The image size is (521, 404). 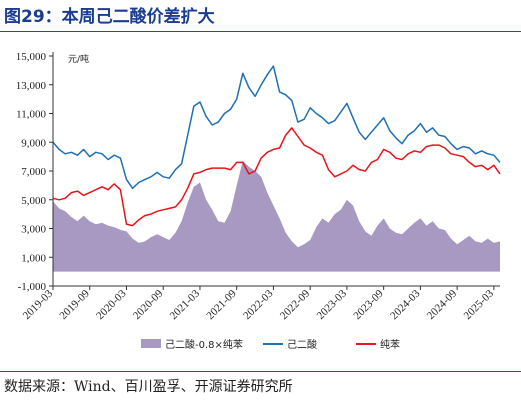 What do you see at coordinates (32, 287) in the screenshot?
I see `y-tick-label: -1,000` at bounding box center [32, 287].